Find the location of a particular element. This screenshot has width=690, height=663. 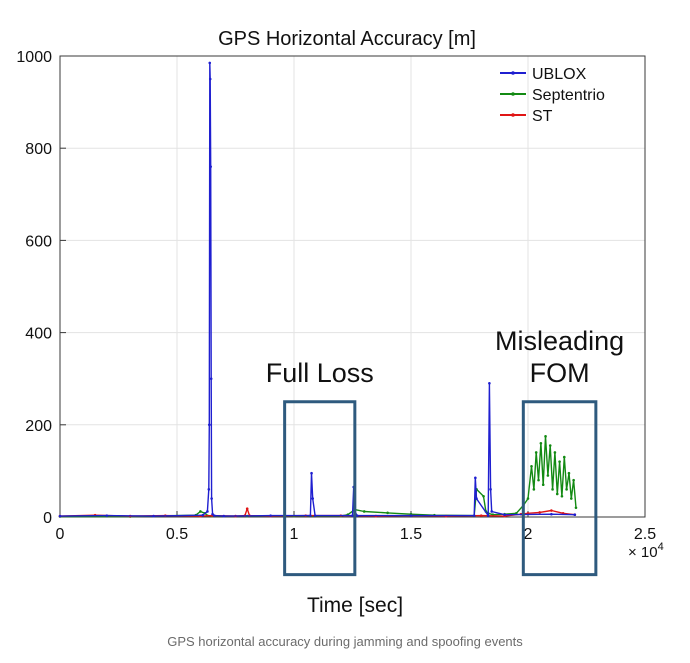

legend-label: UBLOX is located at coordinates (559, 74).